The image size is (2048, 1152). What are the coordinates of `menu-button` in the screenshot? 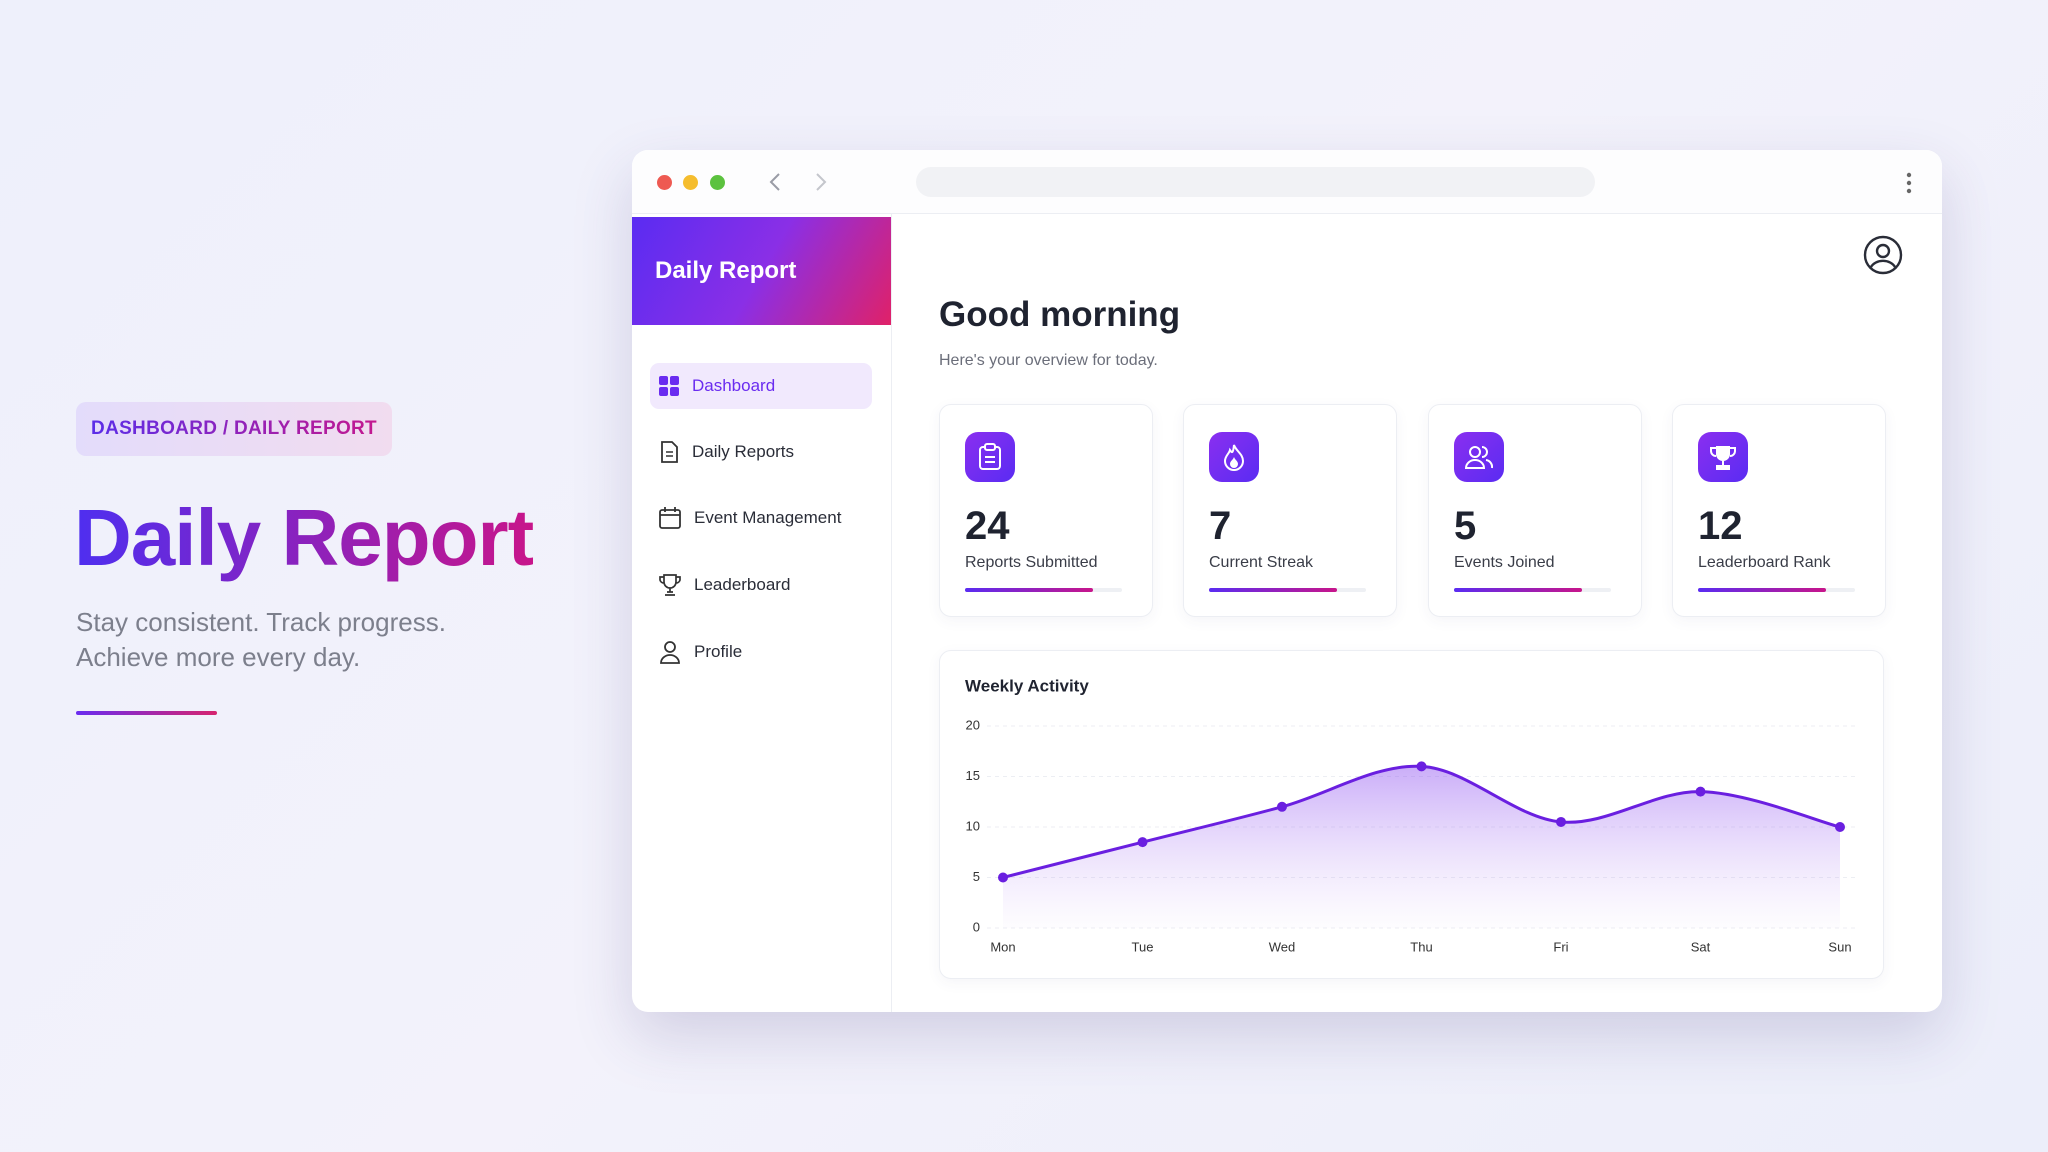 It's located at (1909, 183).